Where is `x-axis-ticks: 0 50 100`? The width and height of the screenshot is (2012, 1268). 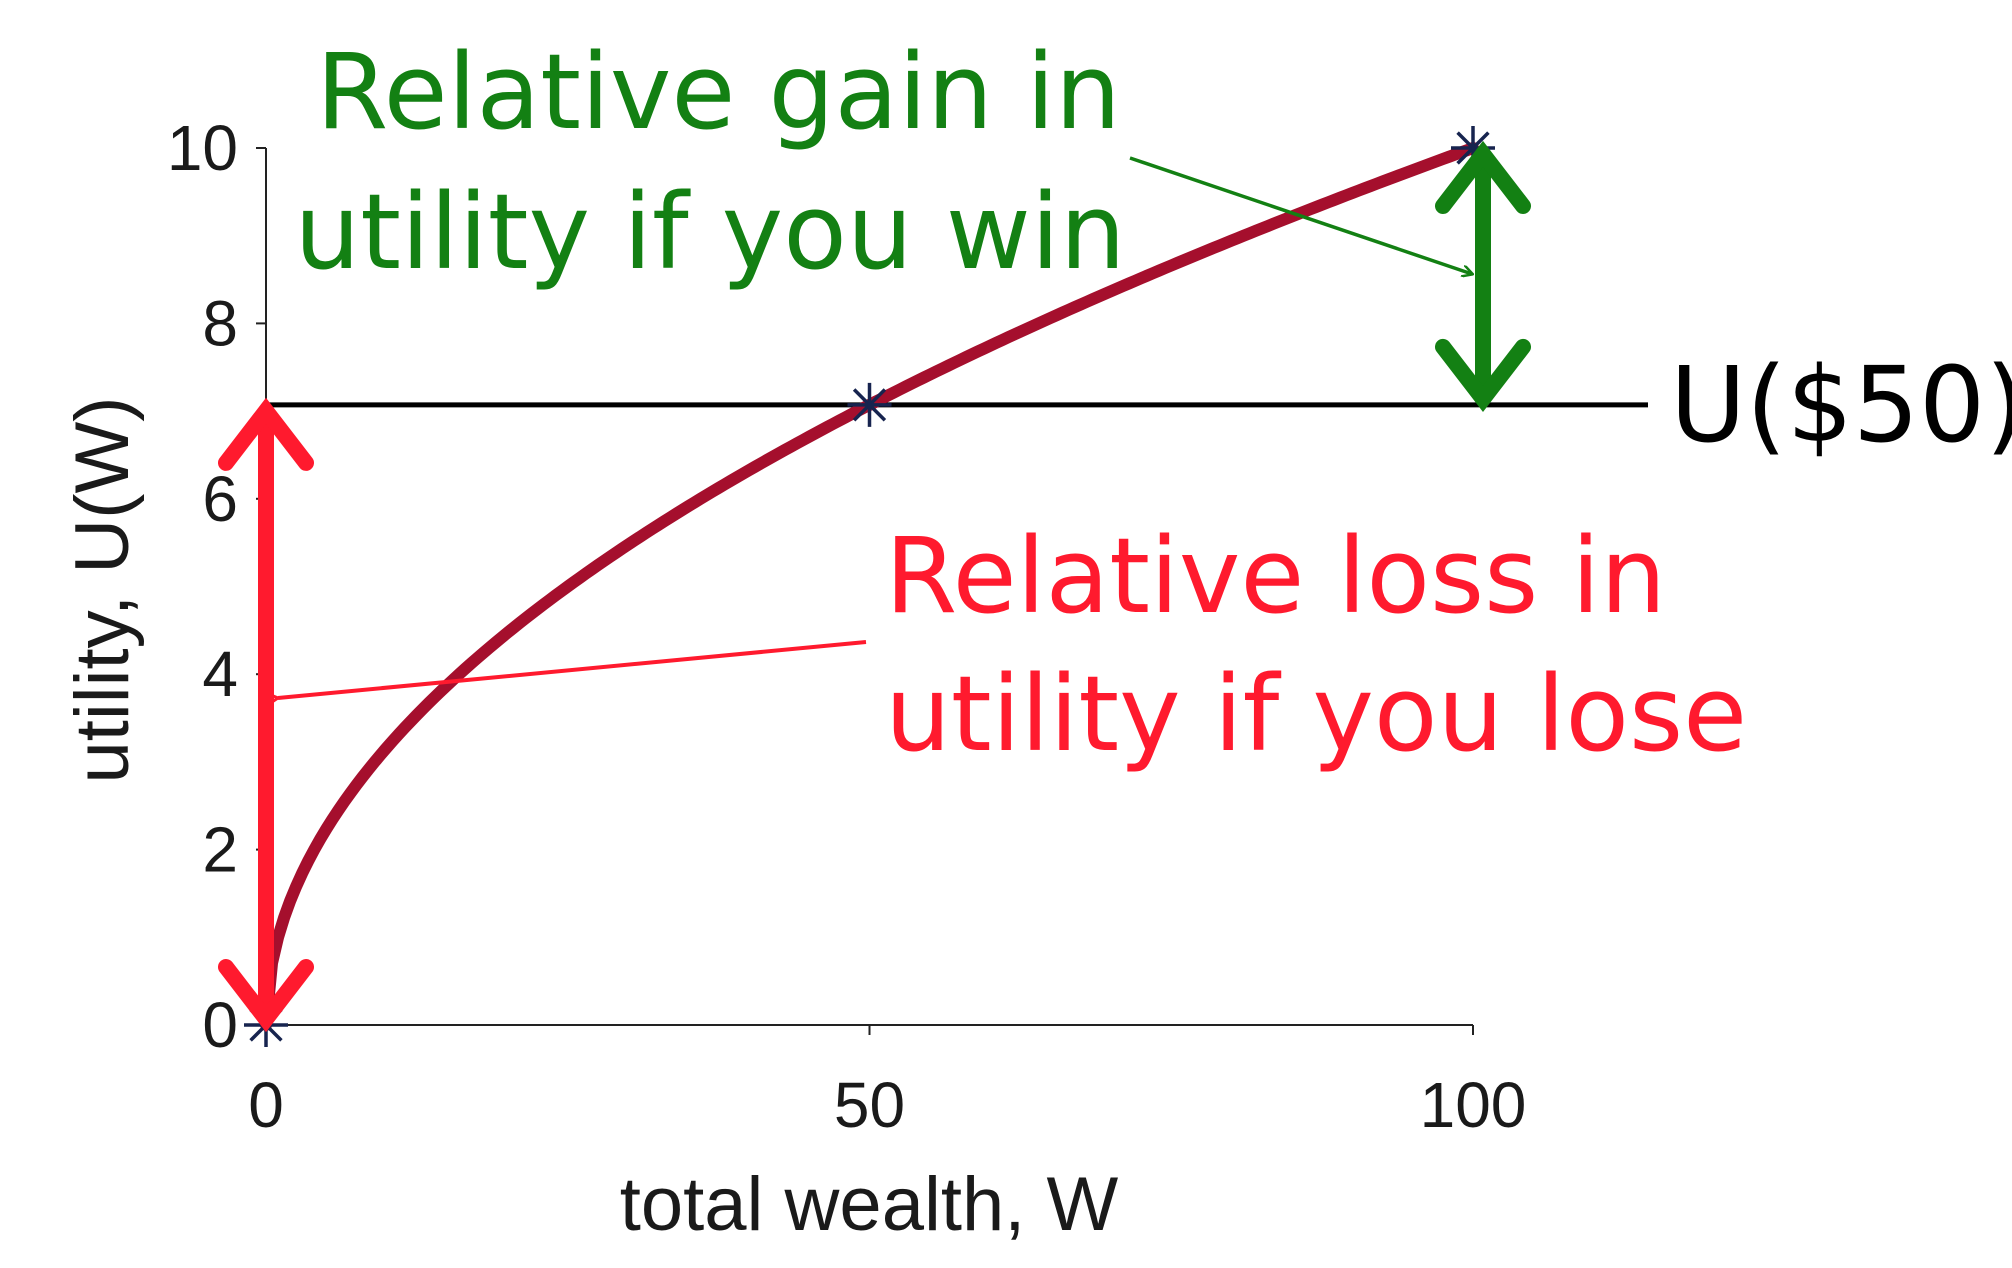 x-axis-ticks: 0 50 100 is located at coordinates (887, 1083).